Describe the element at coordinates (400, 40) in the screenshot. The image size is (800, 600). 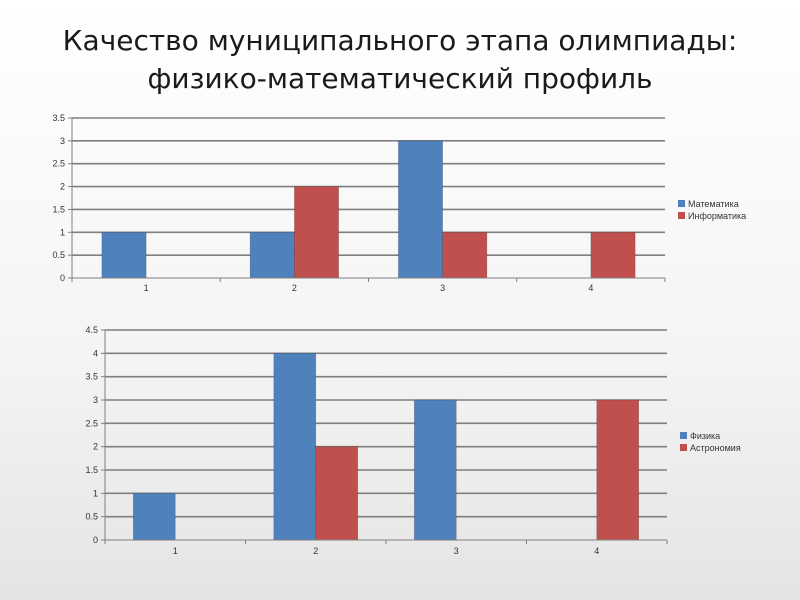
I see `slide-title-line-1: Качество муниципального этапа олимпиады:` at that location.